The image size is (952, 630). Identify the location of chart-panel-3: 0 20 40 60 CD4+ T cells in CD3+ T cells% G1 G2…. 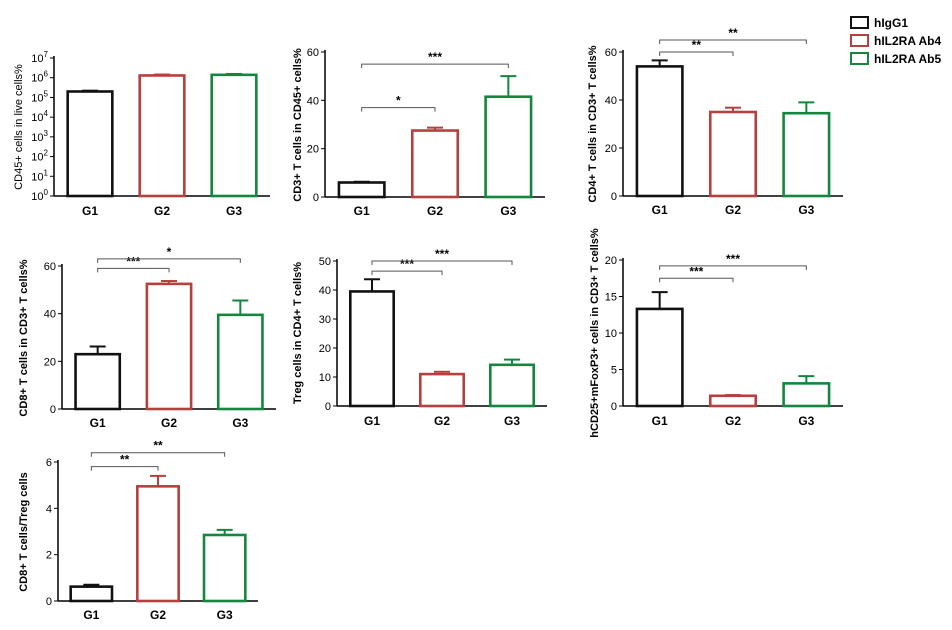
(715, 121).